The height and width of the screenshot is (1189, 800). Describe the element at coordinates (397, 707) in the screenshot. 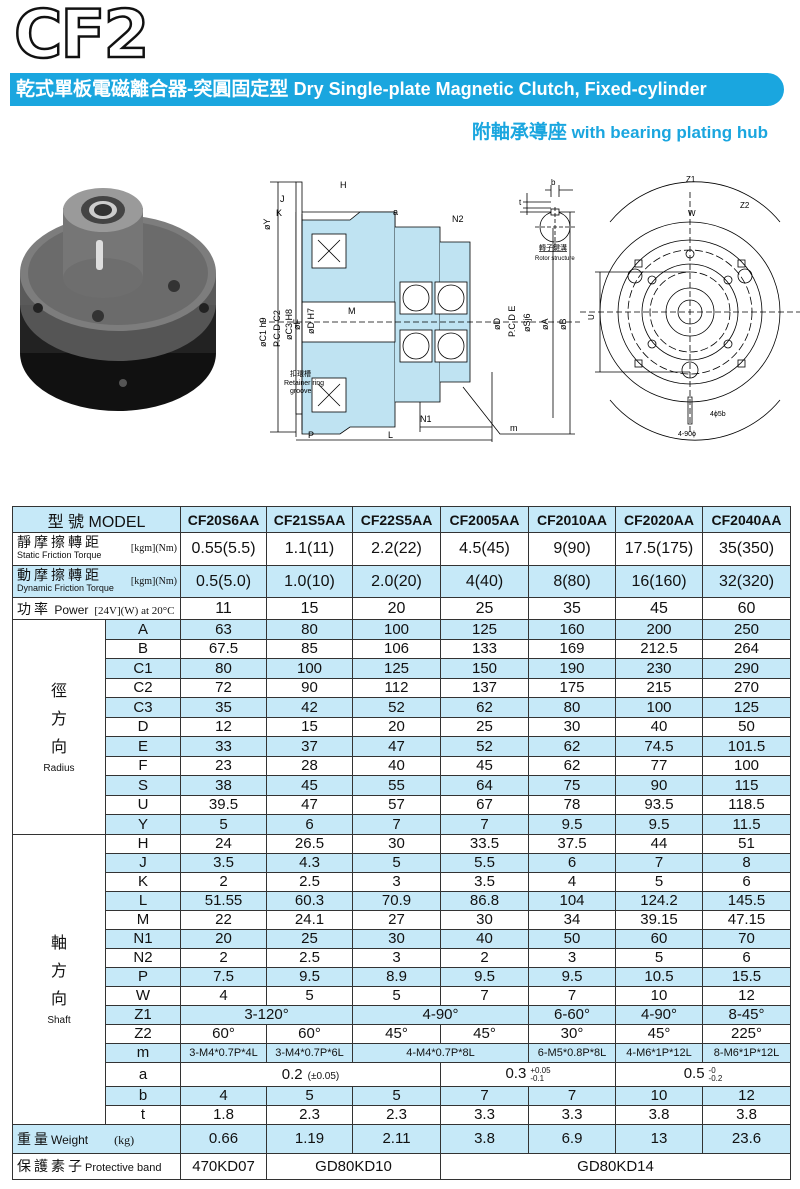

I see `cell: 52` at that location.